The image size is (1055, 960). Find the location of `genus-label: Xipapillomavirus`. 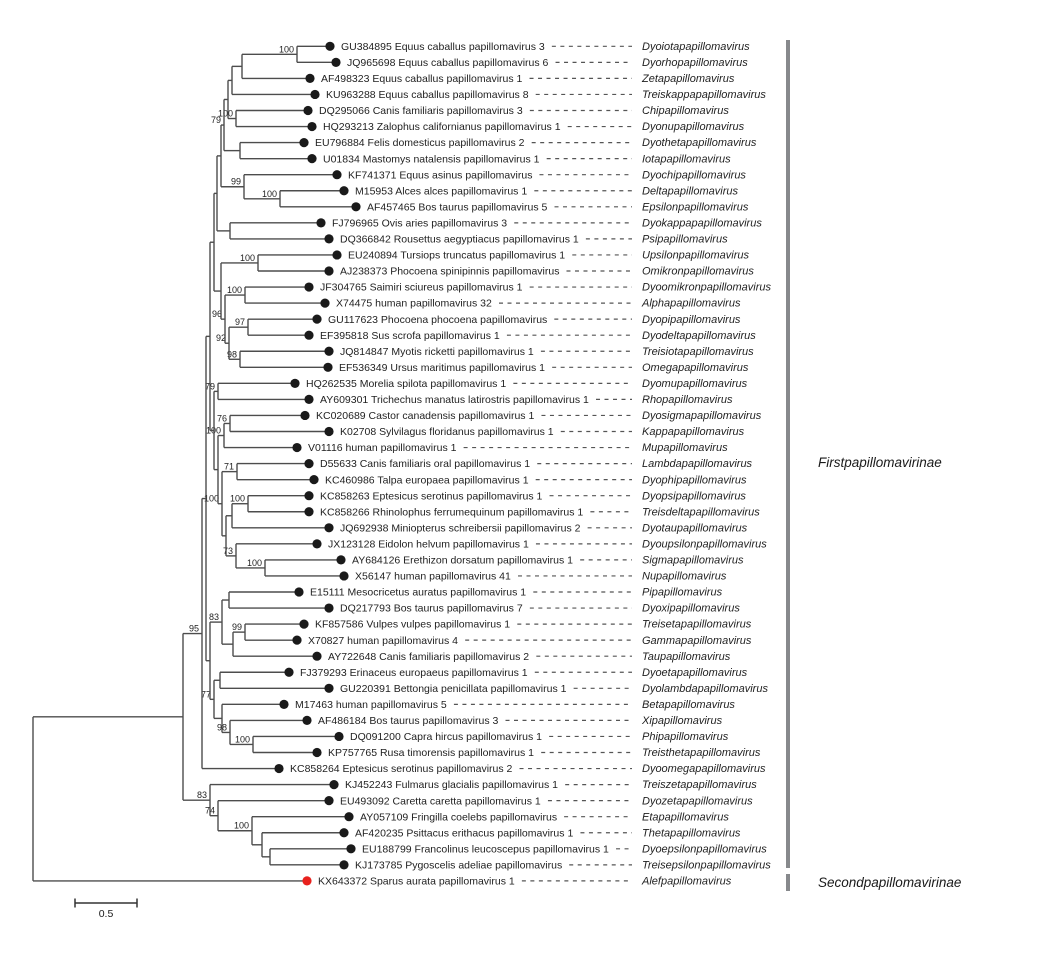

genus-label: Xipapillomavirus is located at coordinates (682, 721).